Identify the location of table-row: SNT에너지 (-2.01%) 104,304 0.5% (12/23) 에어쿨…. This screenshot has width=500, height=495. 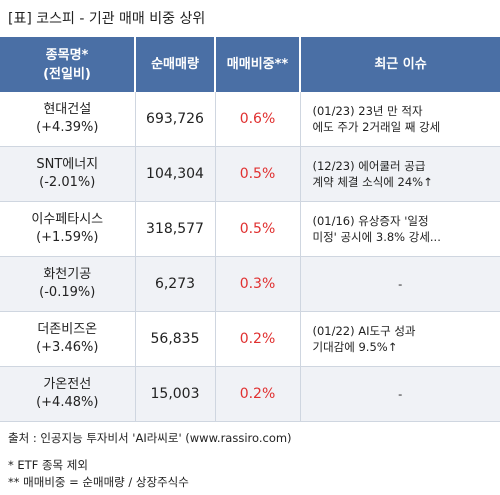
(250, 174).